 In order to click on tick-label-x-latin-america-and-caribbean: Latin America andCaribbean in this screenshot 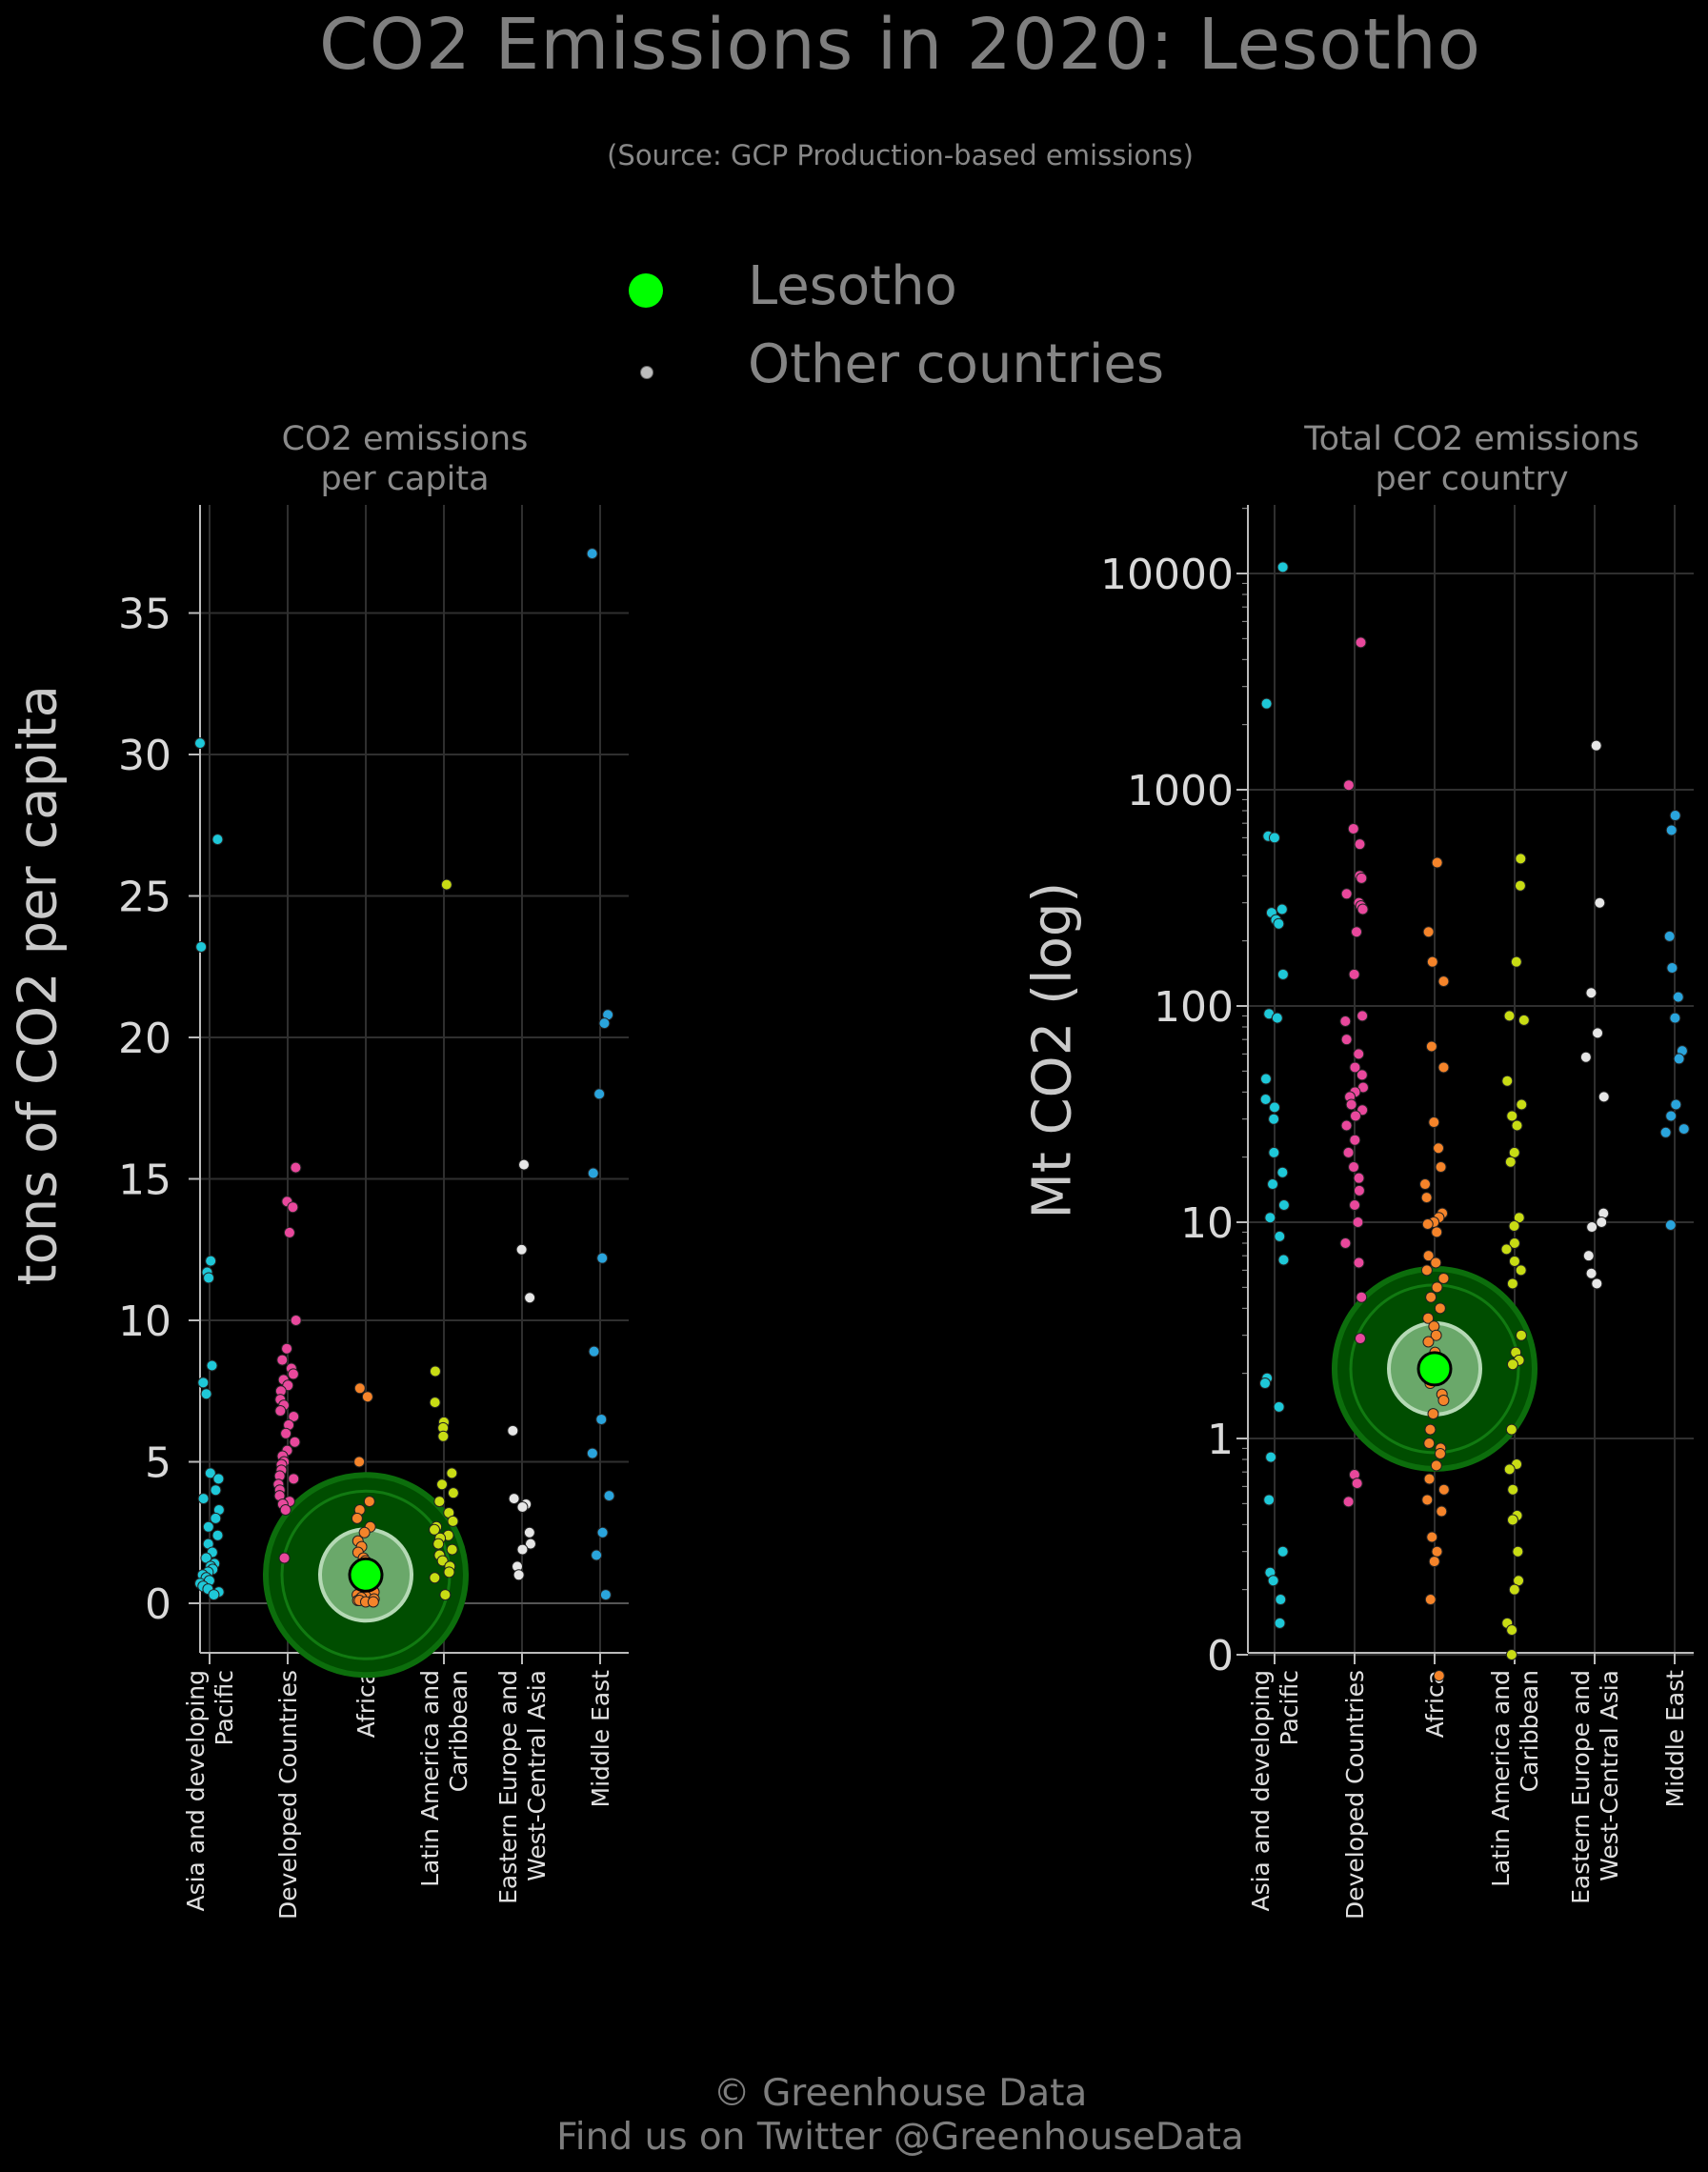, I will do `click(1515, 1778)`.